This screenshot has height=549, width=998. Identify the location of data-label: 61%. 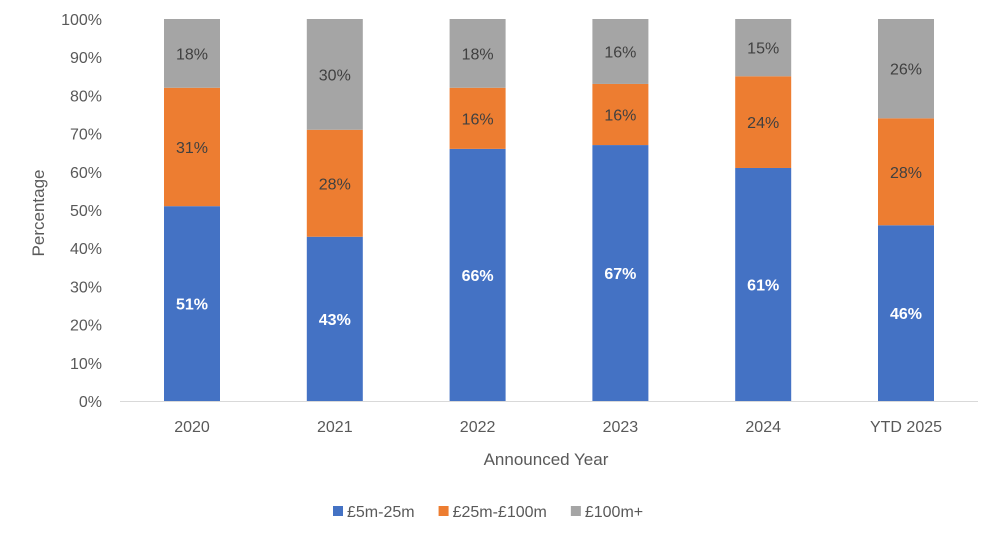
(763, 285).